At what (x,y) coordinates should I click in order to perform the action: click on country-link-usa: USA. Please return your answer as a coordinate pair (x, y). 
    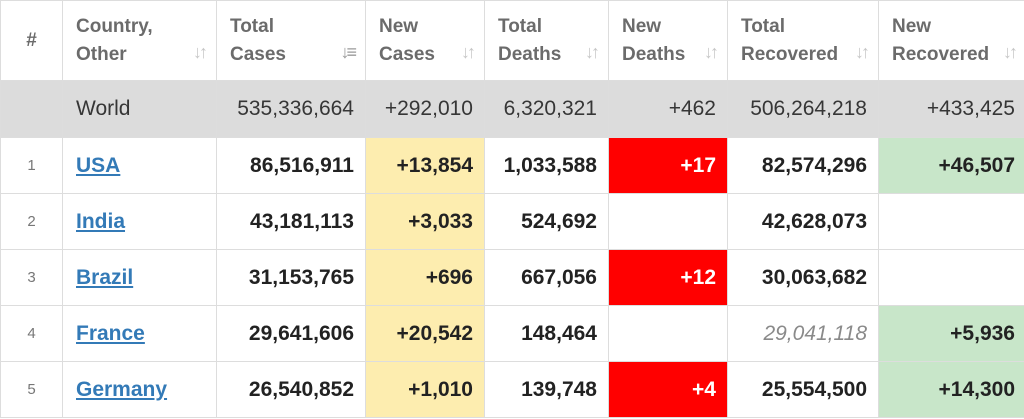
    Looking at the image, I should click on (98, 165).